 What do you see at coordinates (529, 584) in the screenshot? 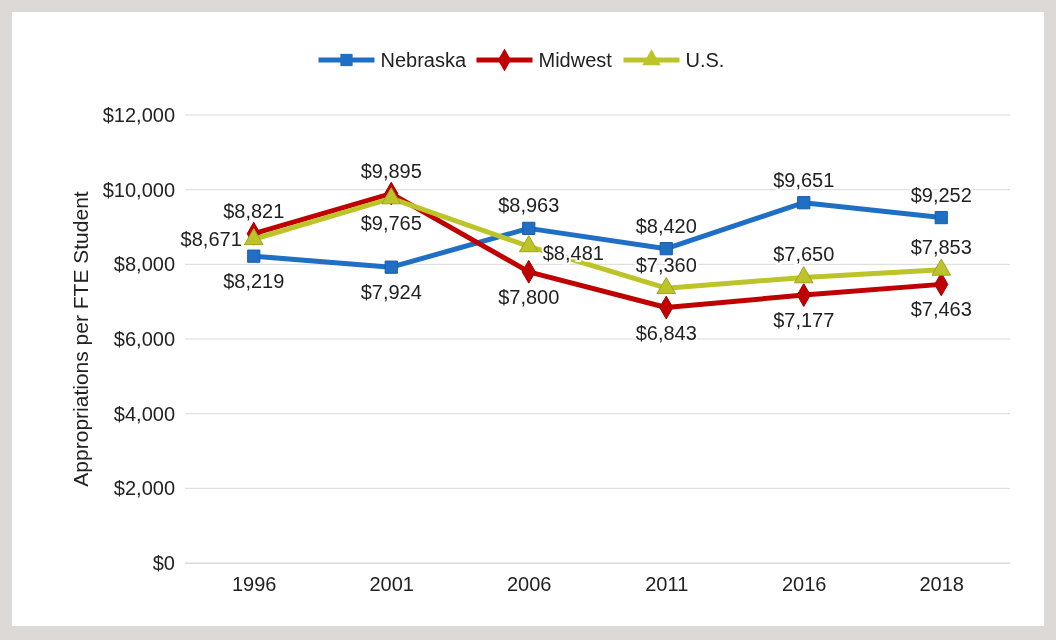
I see `x-tick-label: 2006` at bounding box center [529, 584].